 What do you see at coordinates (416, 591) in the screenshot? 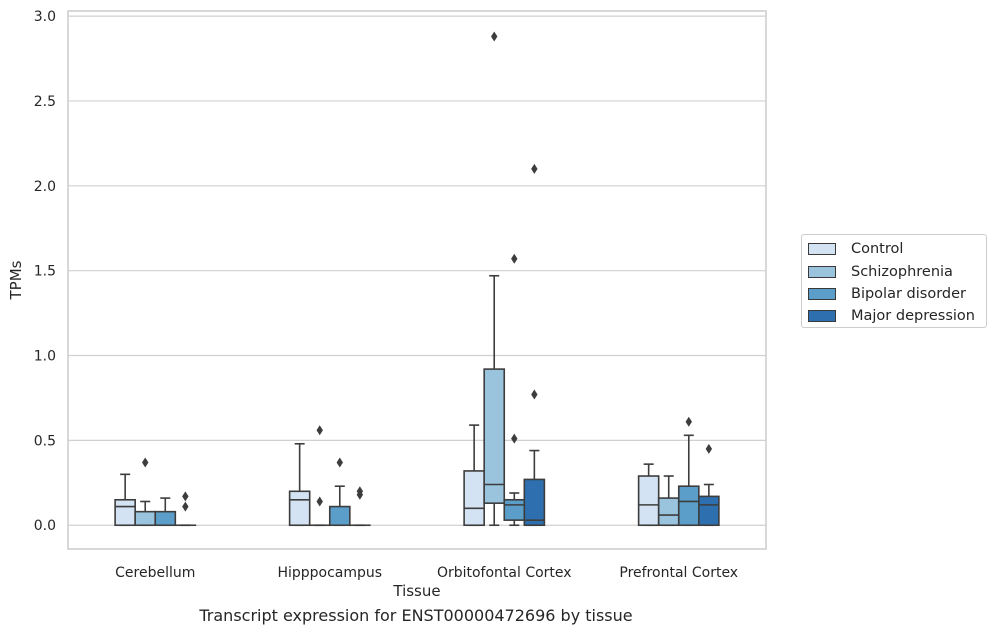
I see `x-axis-label: Tissue` at bounding box center [416, 591].